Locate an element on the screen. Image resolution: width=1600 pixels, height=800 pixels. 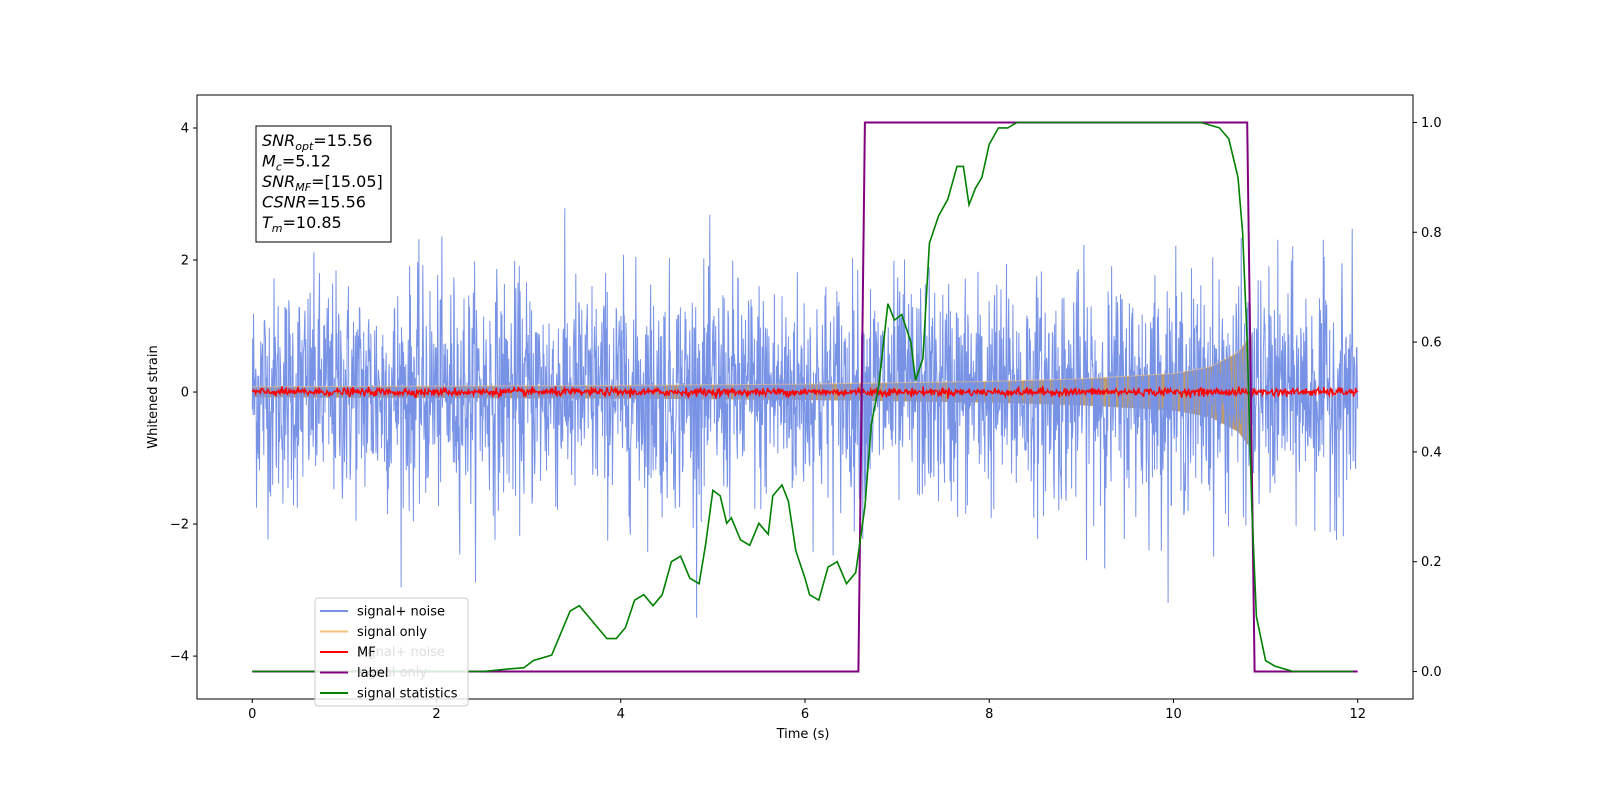
series-mf is located at coordinates (805, 392).